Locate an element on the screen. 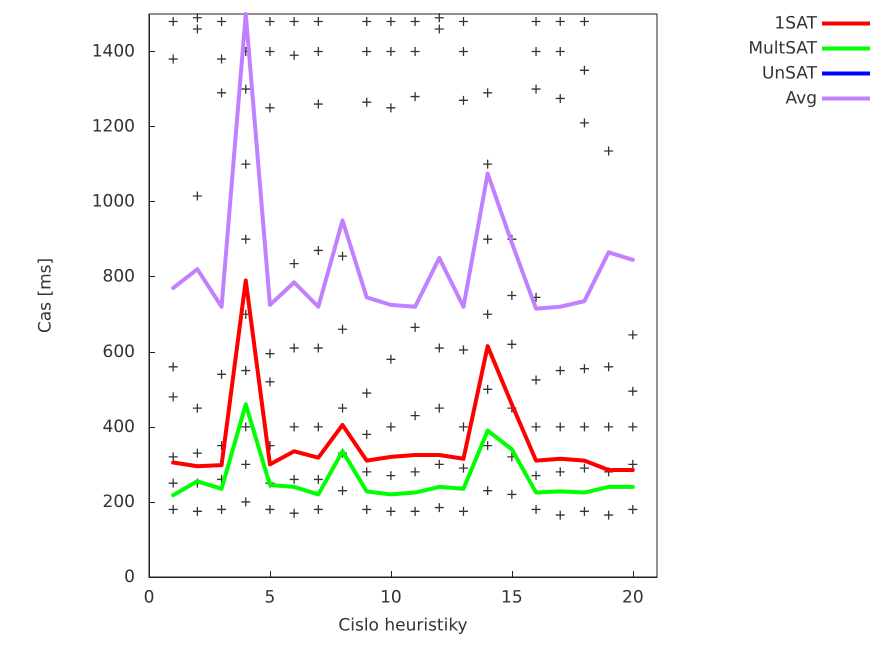 This screenshot has width=885, height=656. x-tick-label: 0 is located at coordinates (149, 598).